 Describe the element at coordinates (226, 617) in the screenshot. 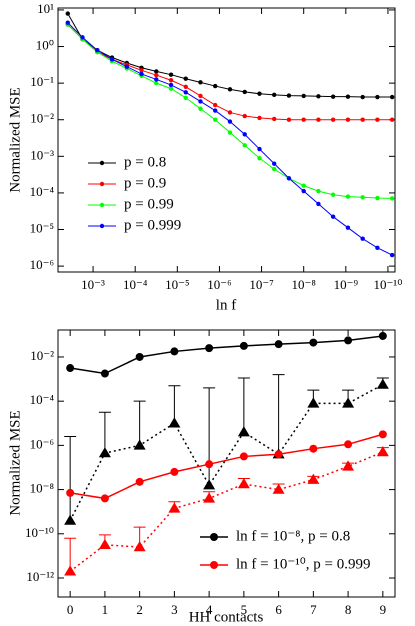

I see `x-axis-label: HH contacts` at that location.